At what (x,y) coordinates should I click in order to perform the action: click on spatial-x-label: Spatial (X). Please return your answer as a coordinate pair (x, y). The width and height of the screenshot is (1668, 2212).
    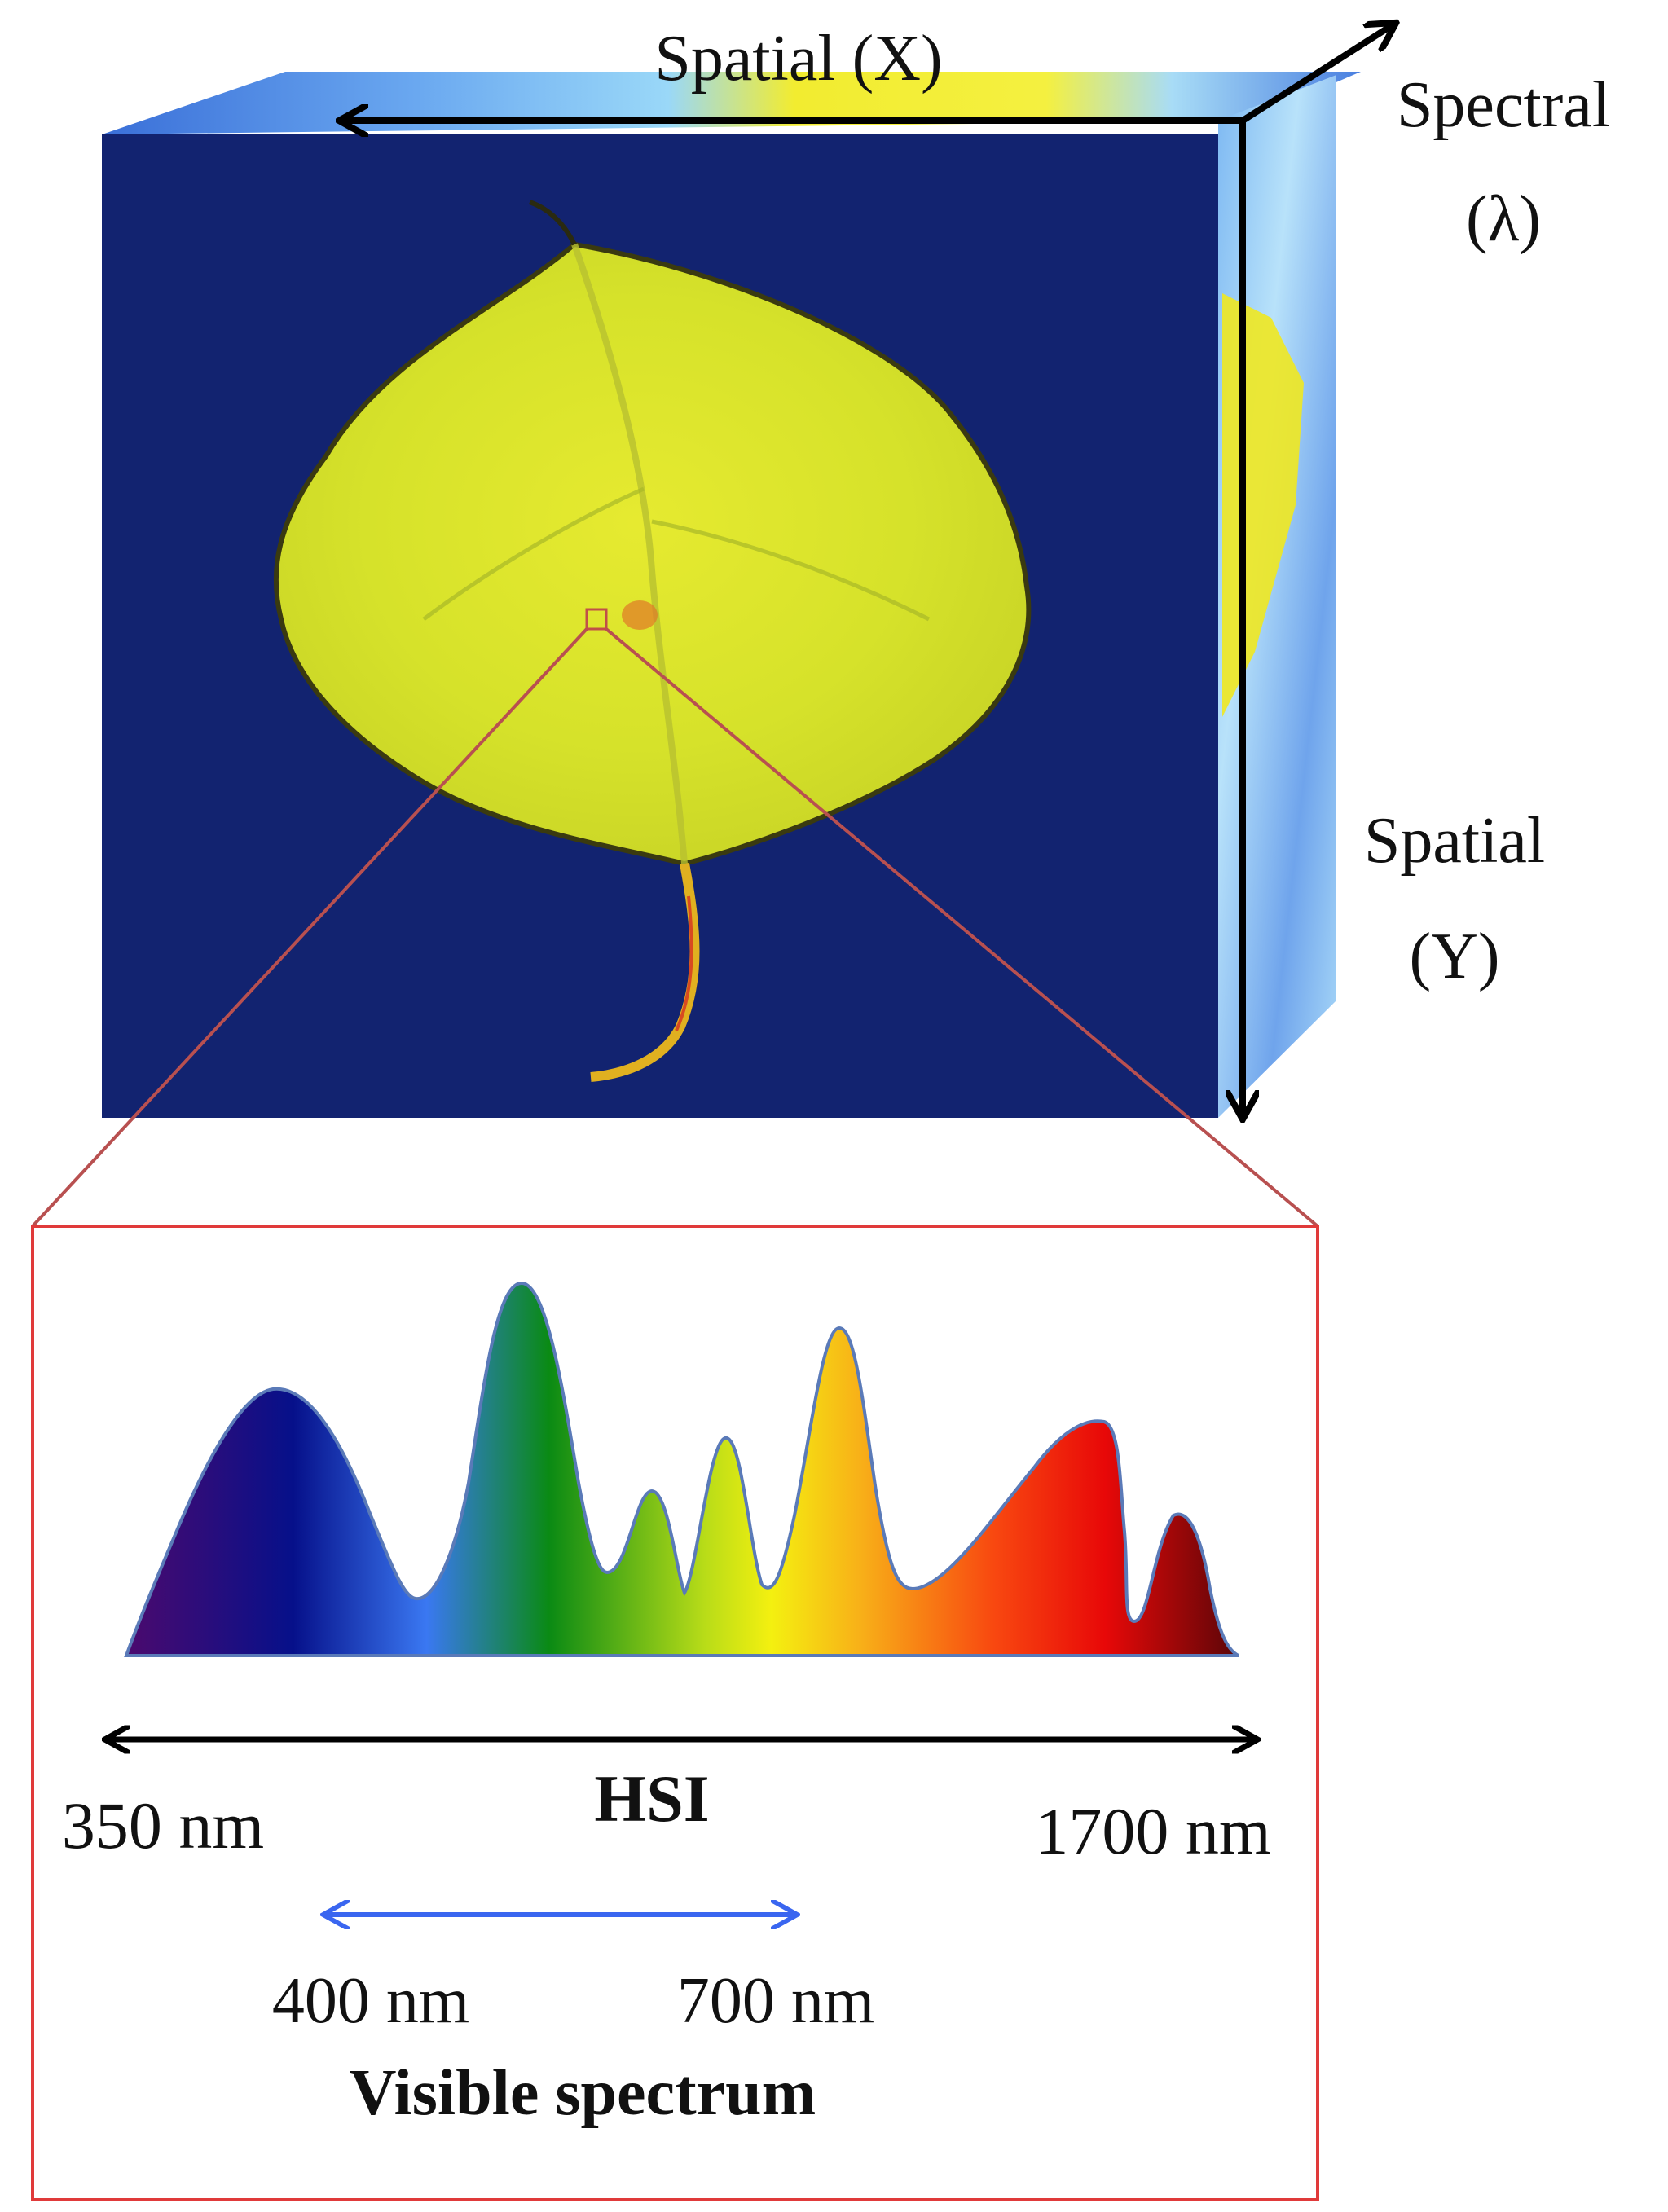
    Looking at the image, I should click on (798, 59).